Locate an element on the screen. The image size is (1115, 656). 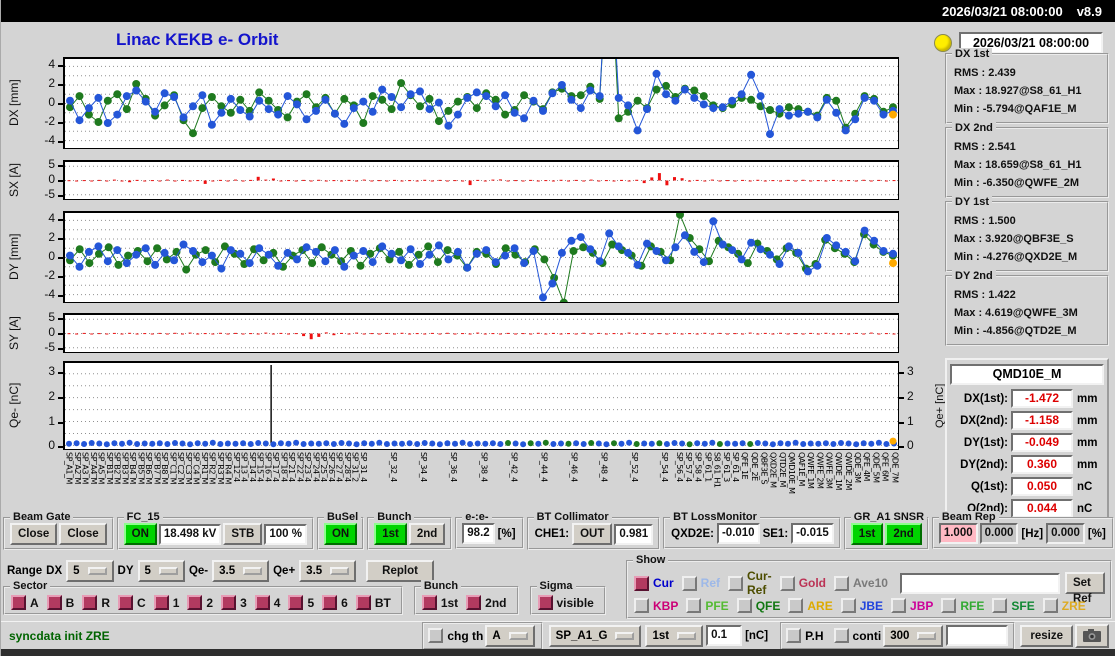
conti-checkbox is located at coordinates (841, 635).